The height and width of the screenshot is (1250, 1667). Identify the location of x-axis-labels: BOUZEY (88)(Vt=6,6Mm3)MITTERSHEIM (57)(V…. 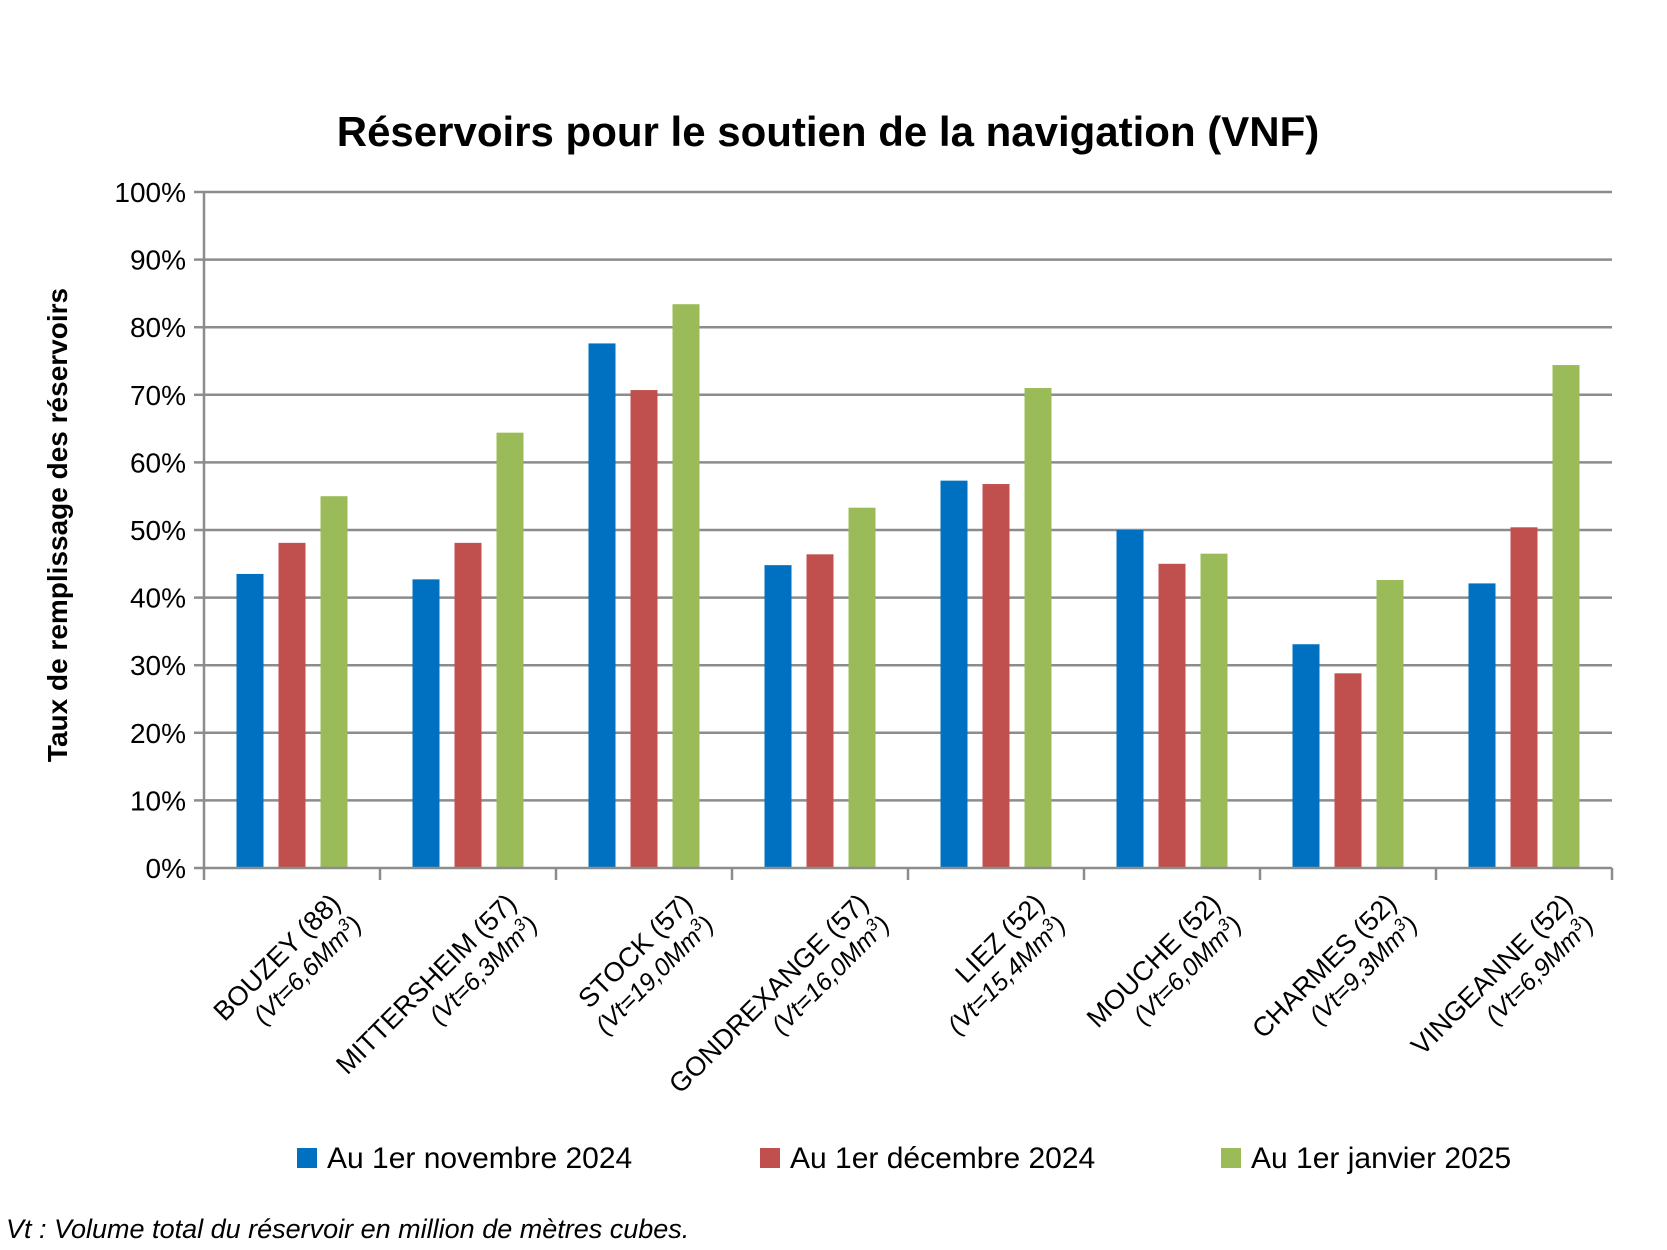
(904, 993).